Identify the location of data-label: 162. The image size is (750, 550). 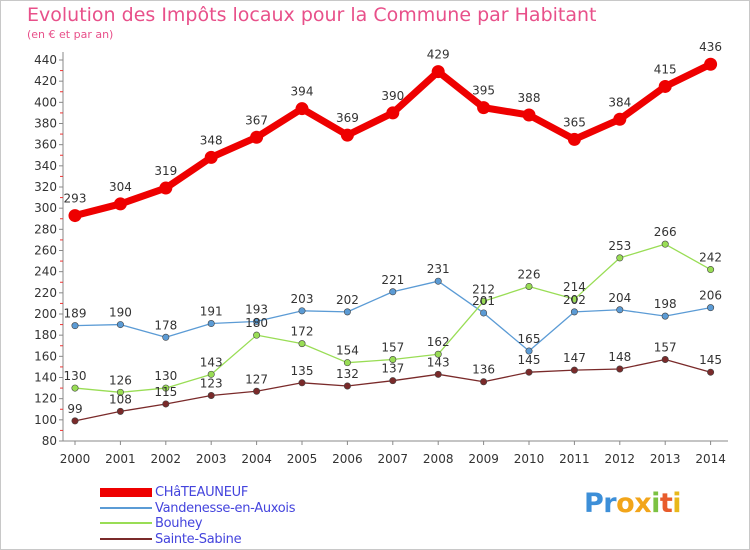
(438, 342).